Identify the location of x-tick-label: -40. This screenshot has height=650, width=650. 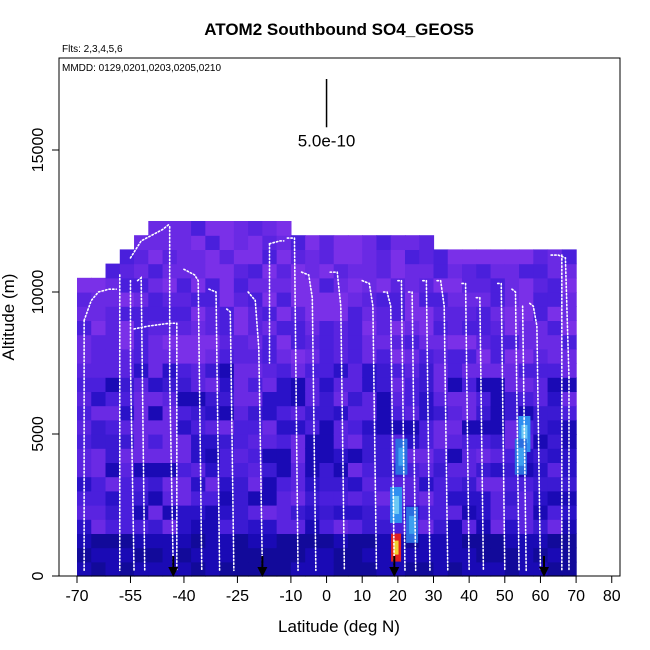
(183, 596).